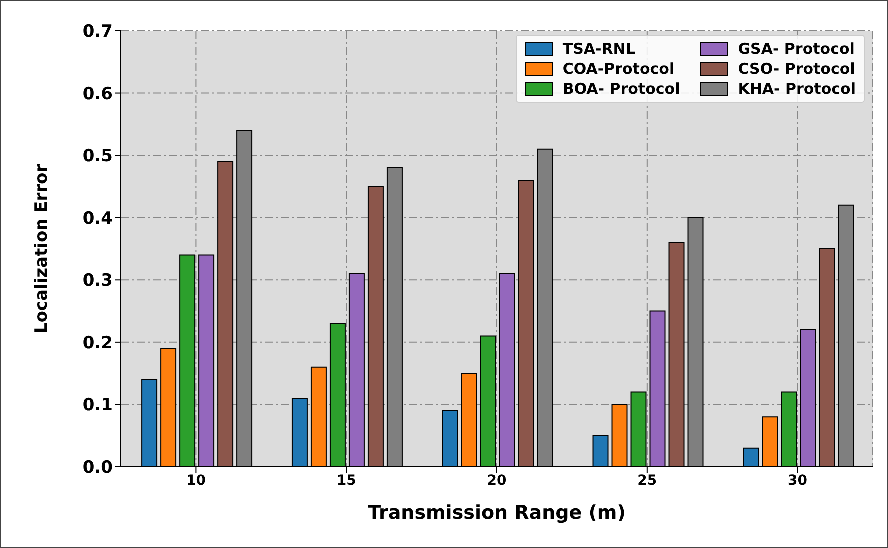  I want to click on legend-label: BOA- Protocol, so click(621, 89).